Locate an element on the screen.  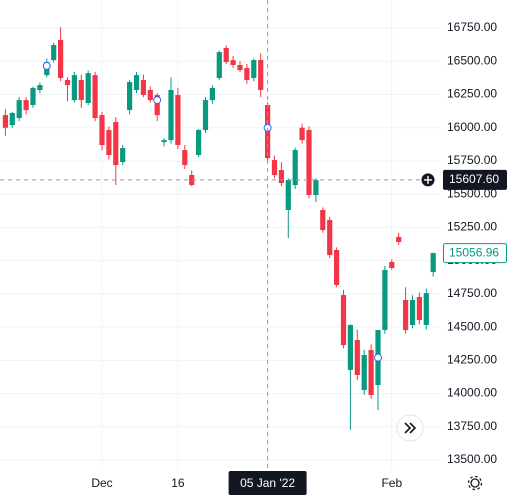
y-tick-label: 16750.00 is located at coordinates (472, 27).